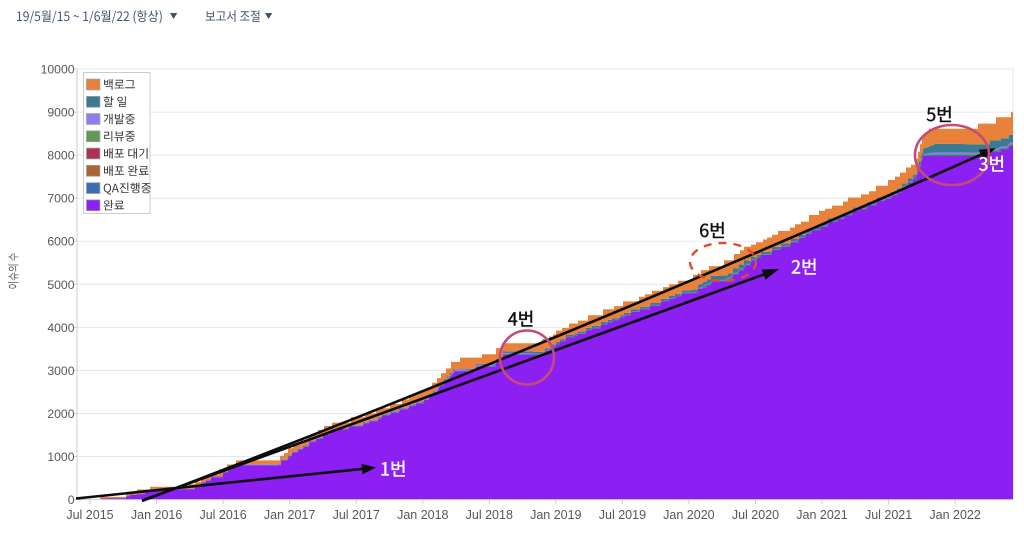  Describe the element at coordinates (422, 515) in the screenshot. I see `svg-text: Jan 2018` at that location.